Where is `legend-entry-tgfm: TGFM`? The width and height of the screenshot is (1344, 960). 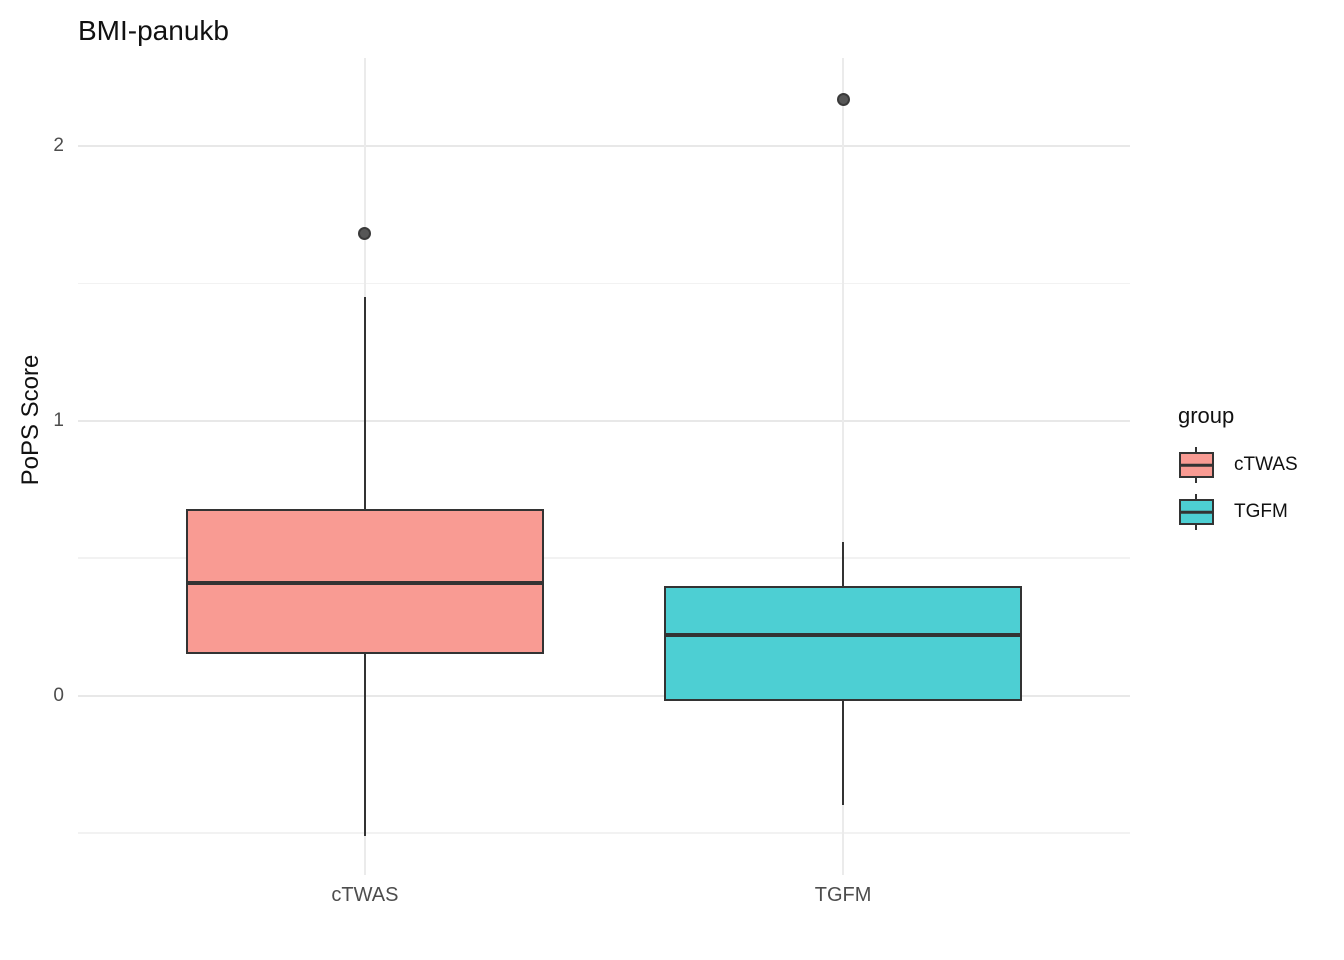 legend-entry-tgfm: TGFM is located at coordinates (1261, 512).